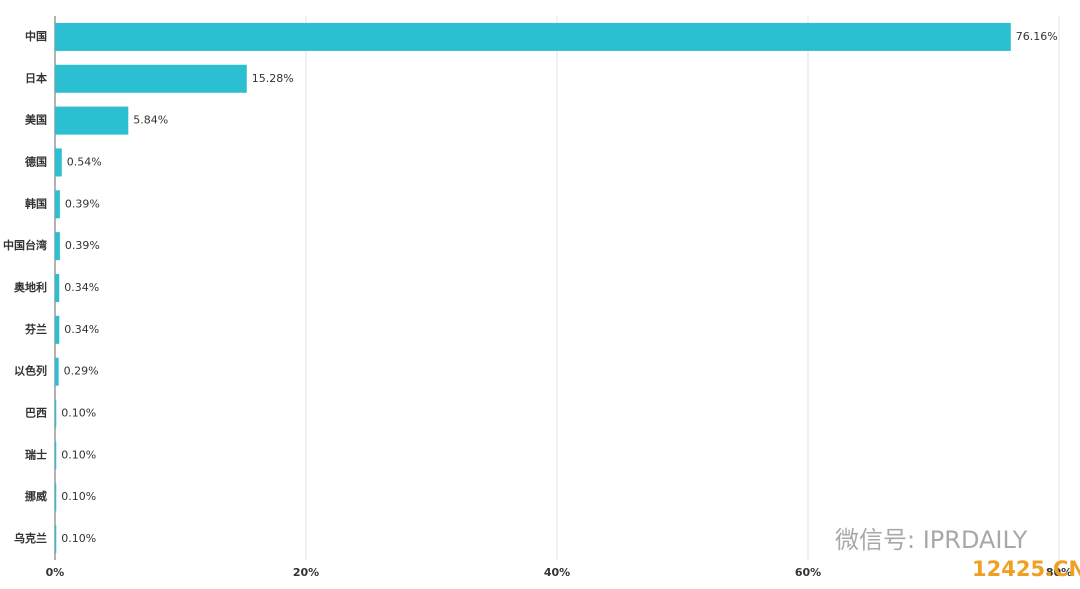 Image resolution: width=1080 pixels, height=589 pixels. I want to click on value-label: 15.28%, so click(273, 78).